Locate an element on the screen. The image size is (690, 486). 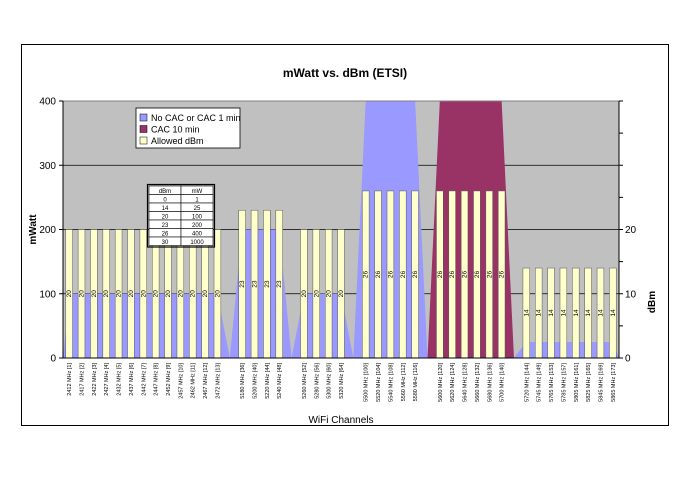
x-tick-label: 5805 MHz [161] is located at coordinates (577, 382).